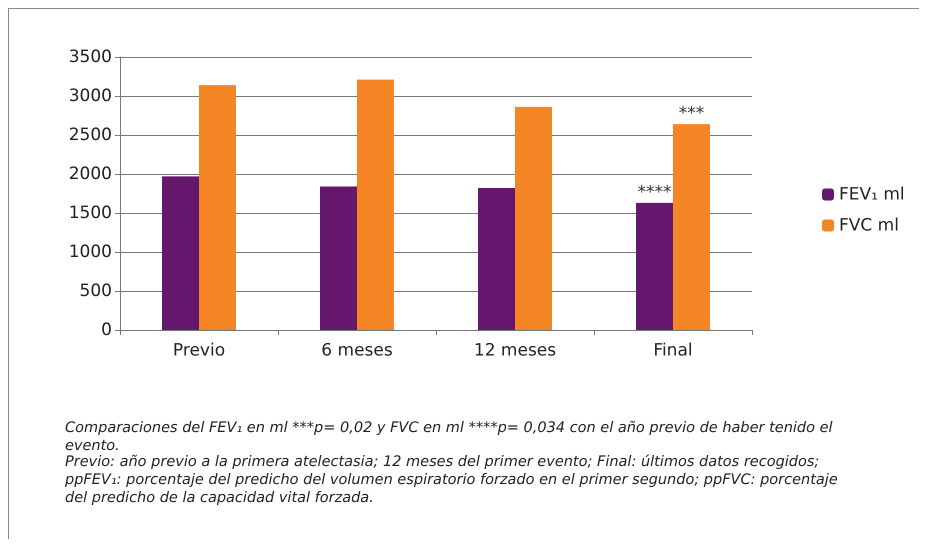 The width and height of the screenshot is (927, 547). I want to click on y-tick-label: 3500, so click(90, 57).